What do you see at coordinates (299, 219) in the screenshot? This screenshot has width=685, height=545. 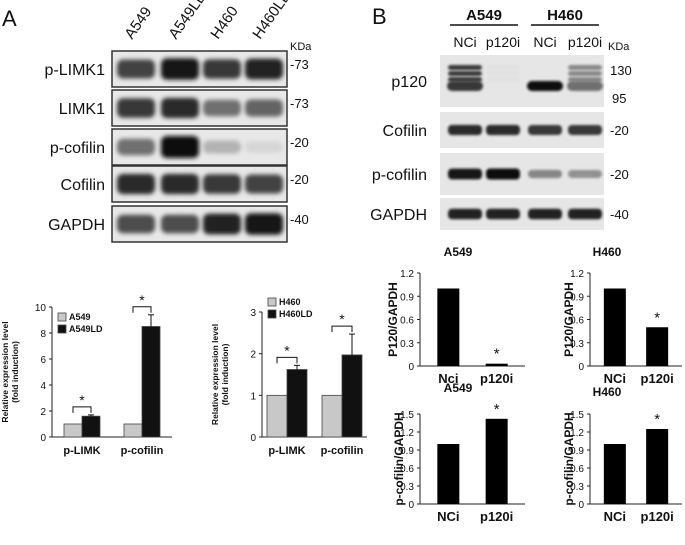 I see `panel-a-marker: -40` at bounding box center [299, 219].